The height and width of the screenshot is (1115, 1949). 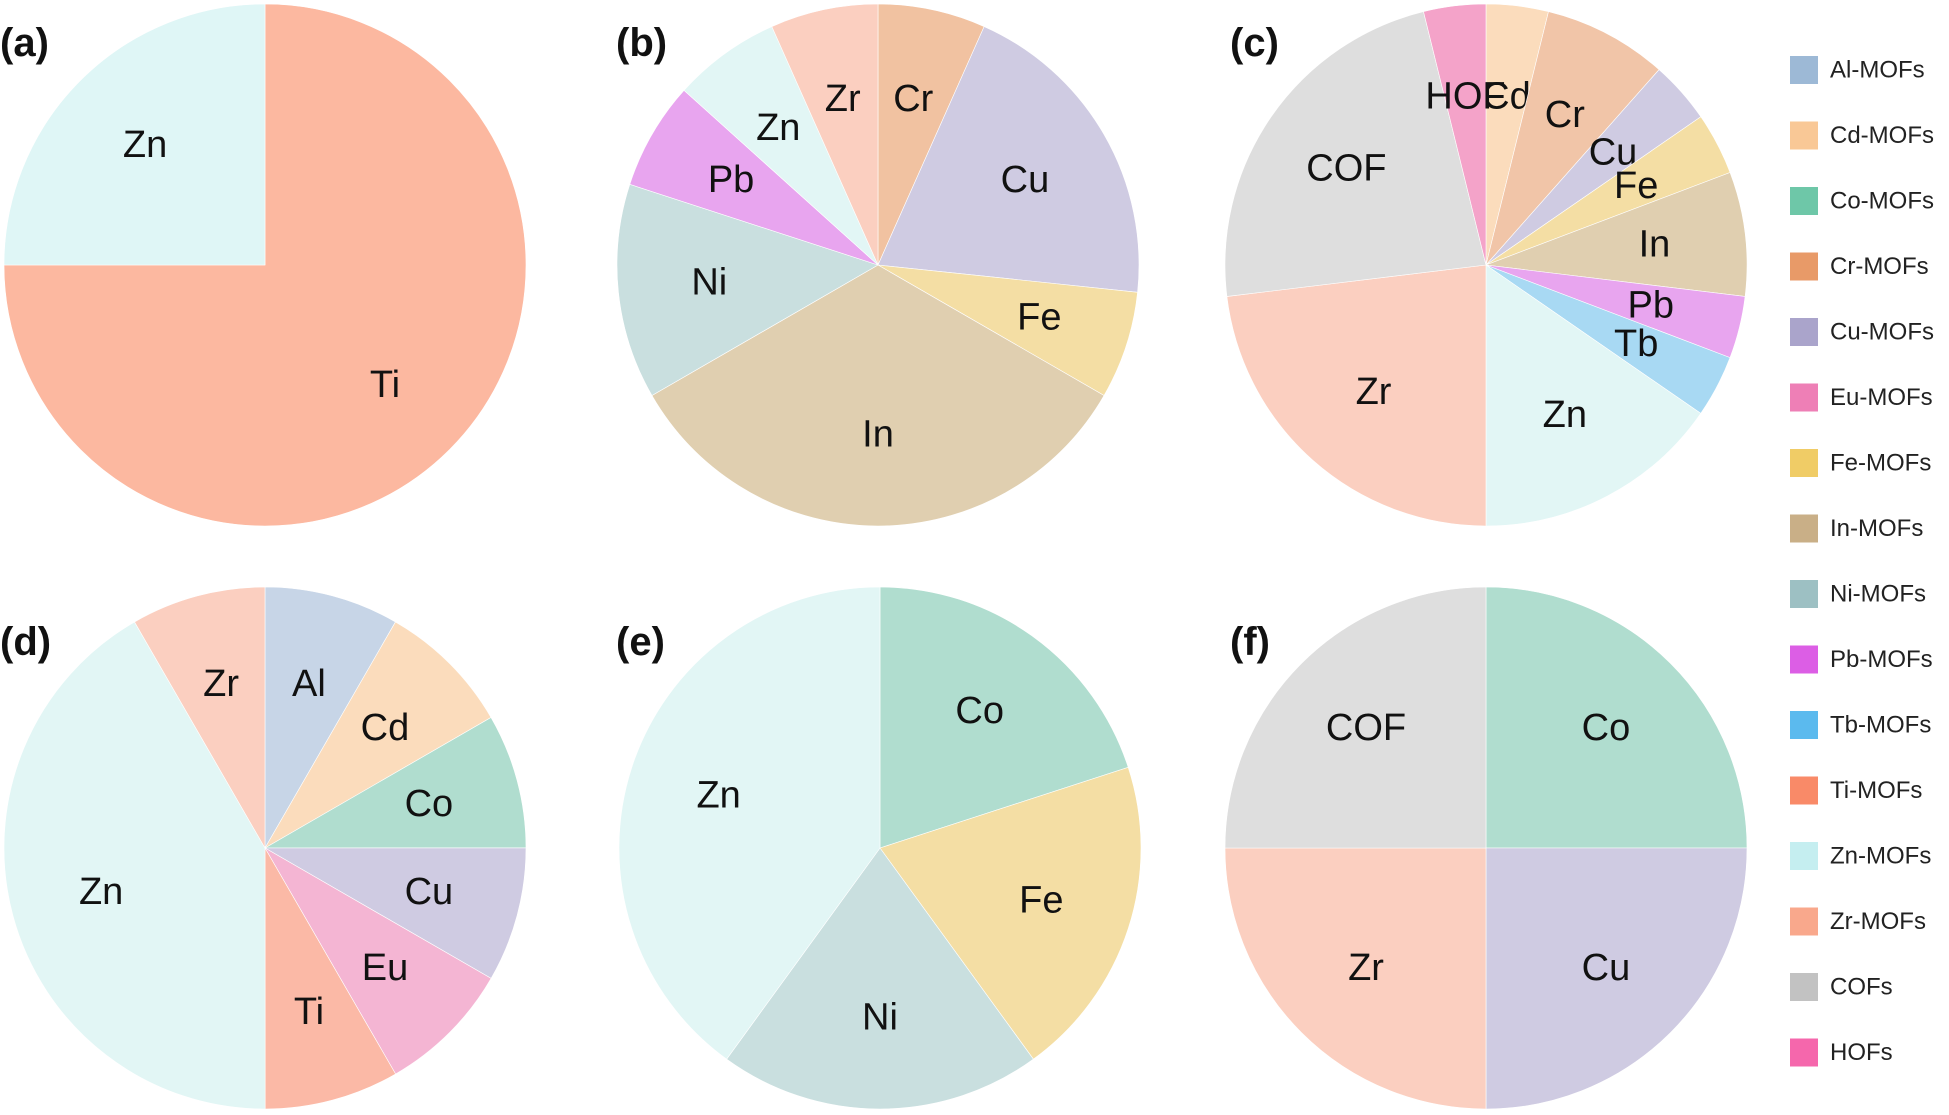 I want to click on legend-label-ti-mofs: Ti-MOFs, so click(x=1876, y=790).